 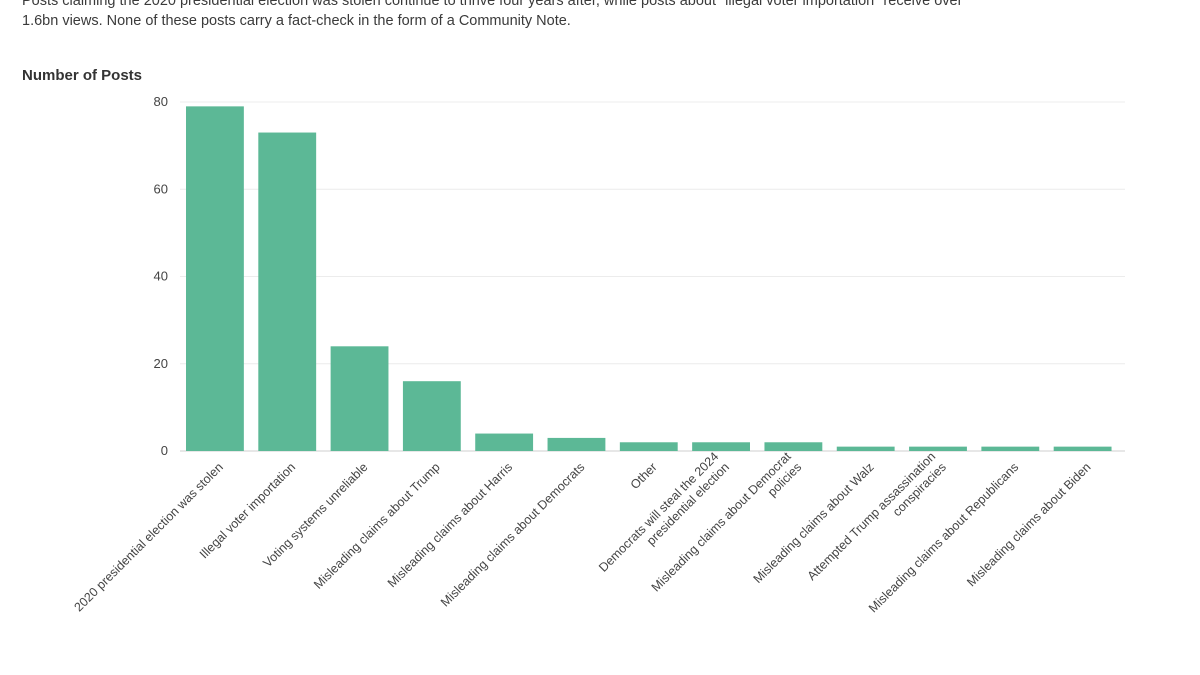 I want to click on x-tick-label: Misleading claims about Democrats, so click(x=512, y=534).